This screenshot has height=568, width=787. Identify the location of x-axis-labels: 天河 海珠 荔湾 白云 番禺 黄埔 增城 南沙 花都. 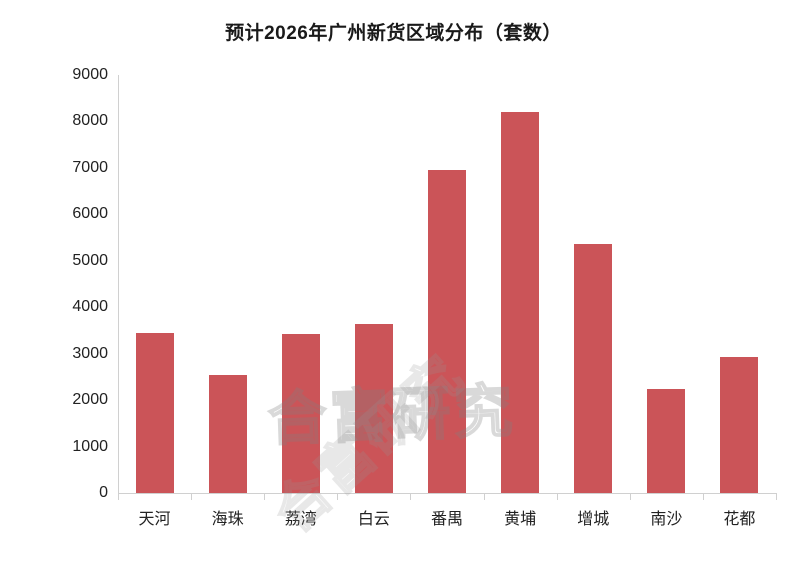
(447, 519).